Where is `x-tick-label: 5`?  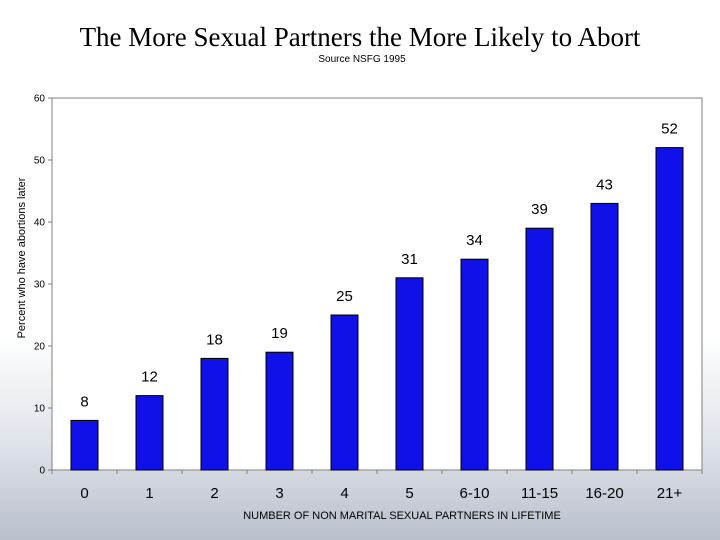 x-tick-label: 5 is located at coordinates (409, 493).